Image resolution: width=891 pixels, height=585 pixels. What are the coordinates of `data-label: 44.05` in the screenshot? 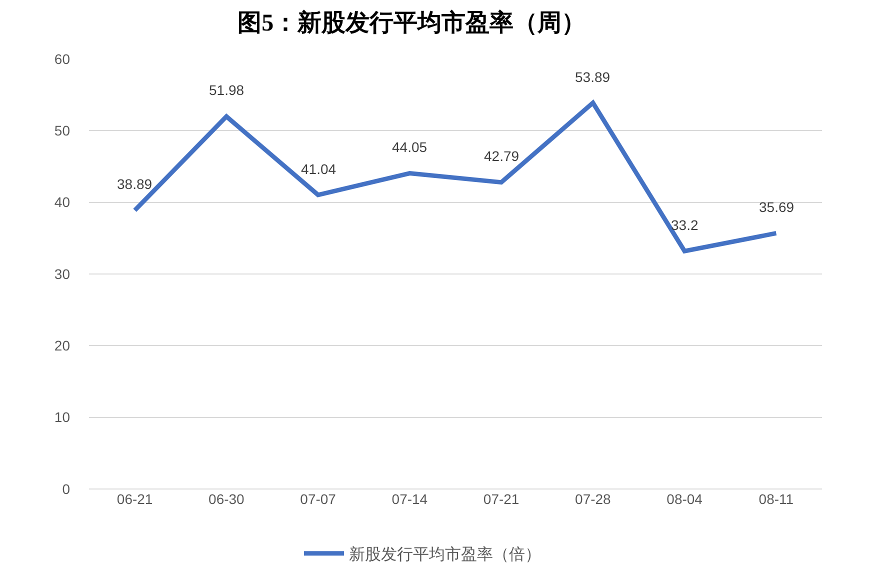 It's located at (410, 147).